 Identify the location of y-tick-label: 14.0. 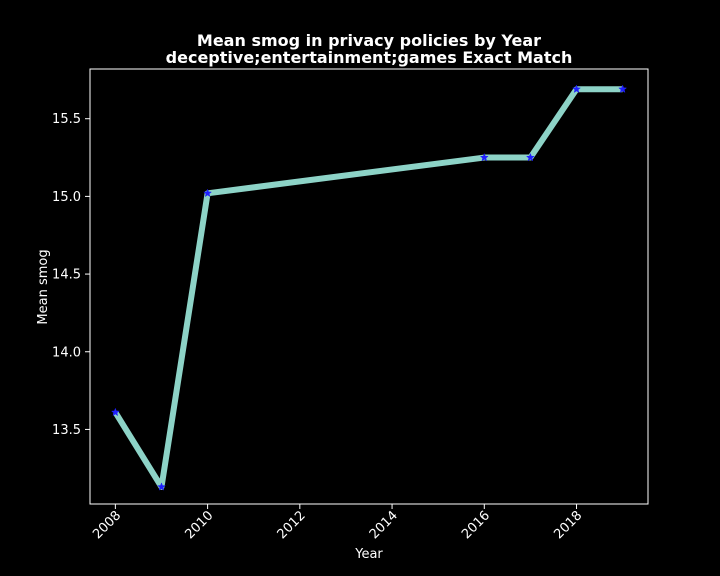
(66, 352).